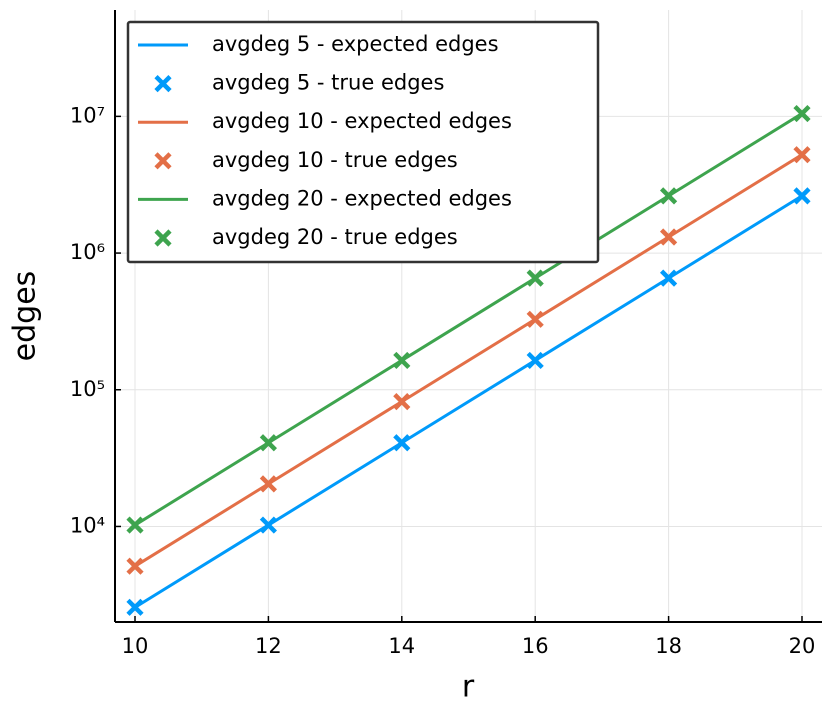 The image size is (830, 712). What do you see at coordinates (87, 115) in the screenshot?
I see `y-tick-label: 10⁷` at bounding box center [87, 115].